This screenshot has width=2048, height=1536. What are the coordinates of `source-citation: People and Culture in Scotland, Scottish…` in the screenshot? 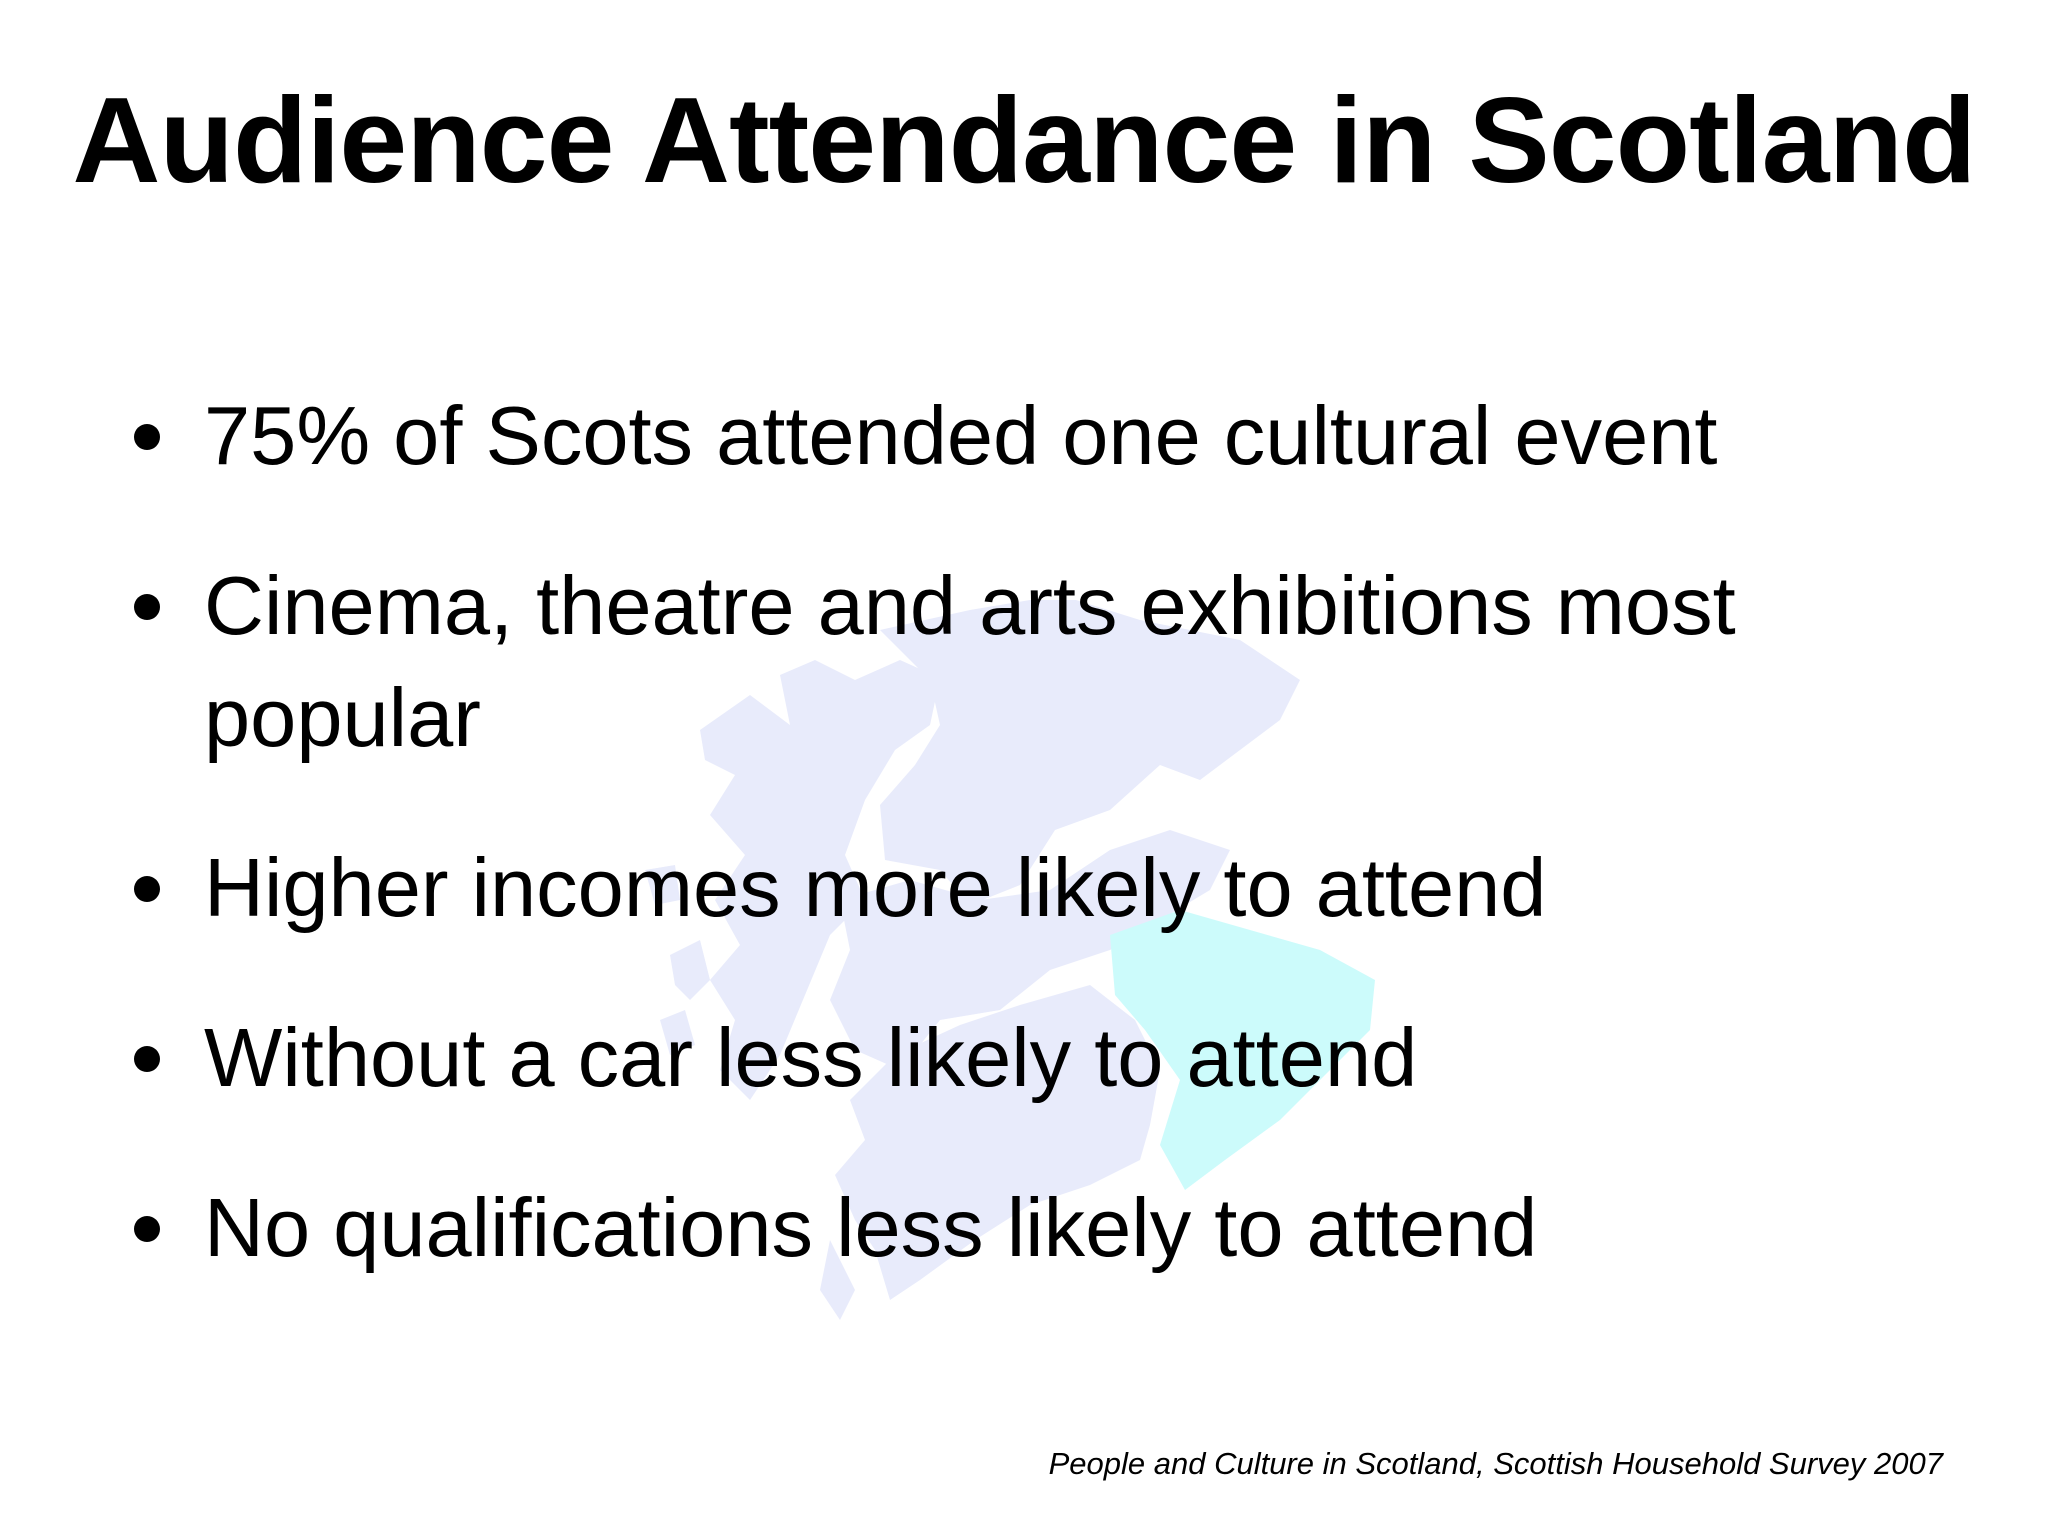 It's located at (1495, 1463).